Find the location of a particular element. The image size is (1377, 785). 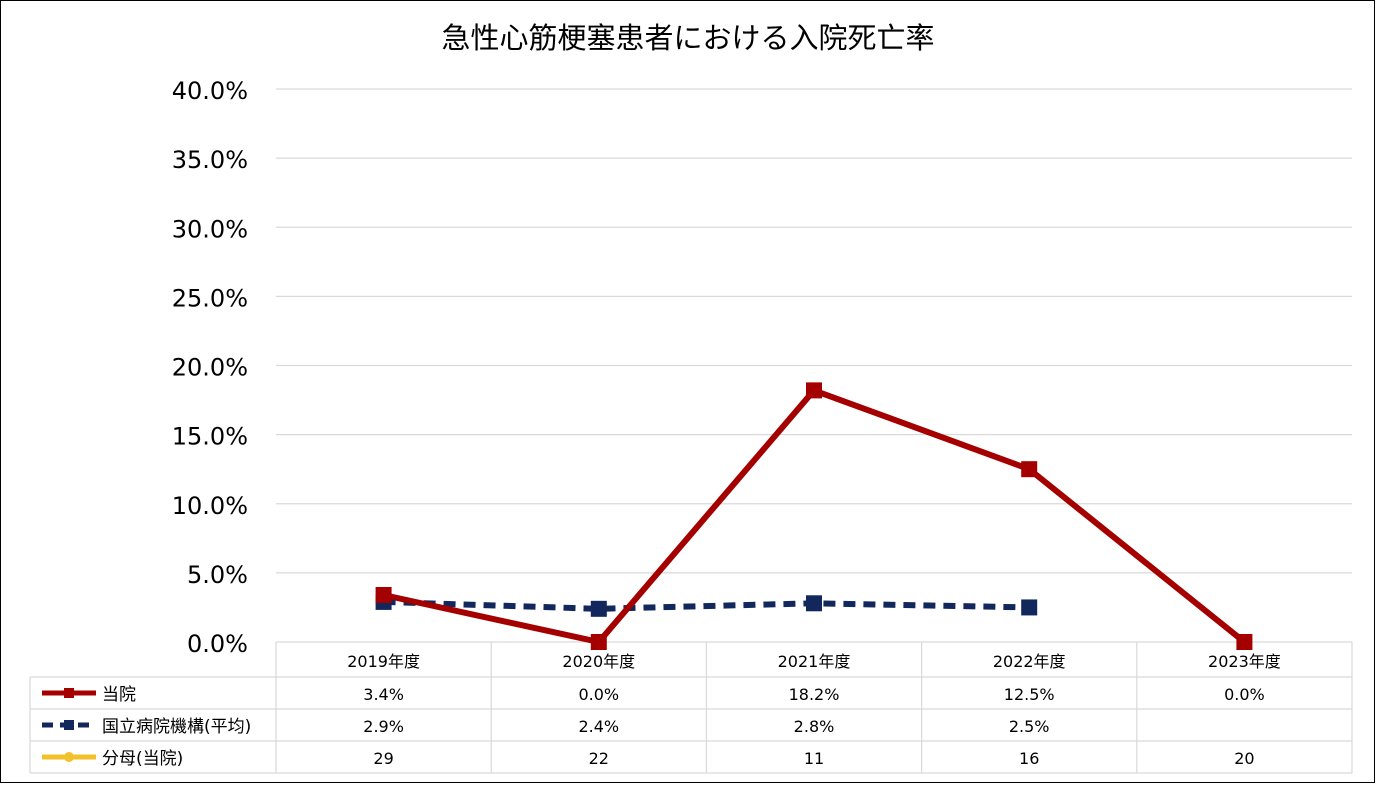

data-label: 20 is located at coordinates (1244, 758).